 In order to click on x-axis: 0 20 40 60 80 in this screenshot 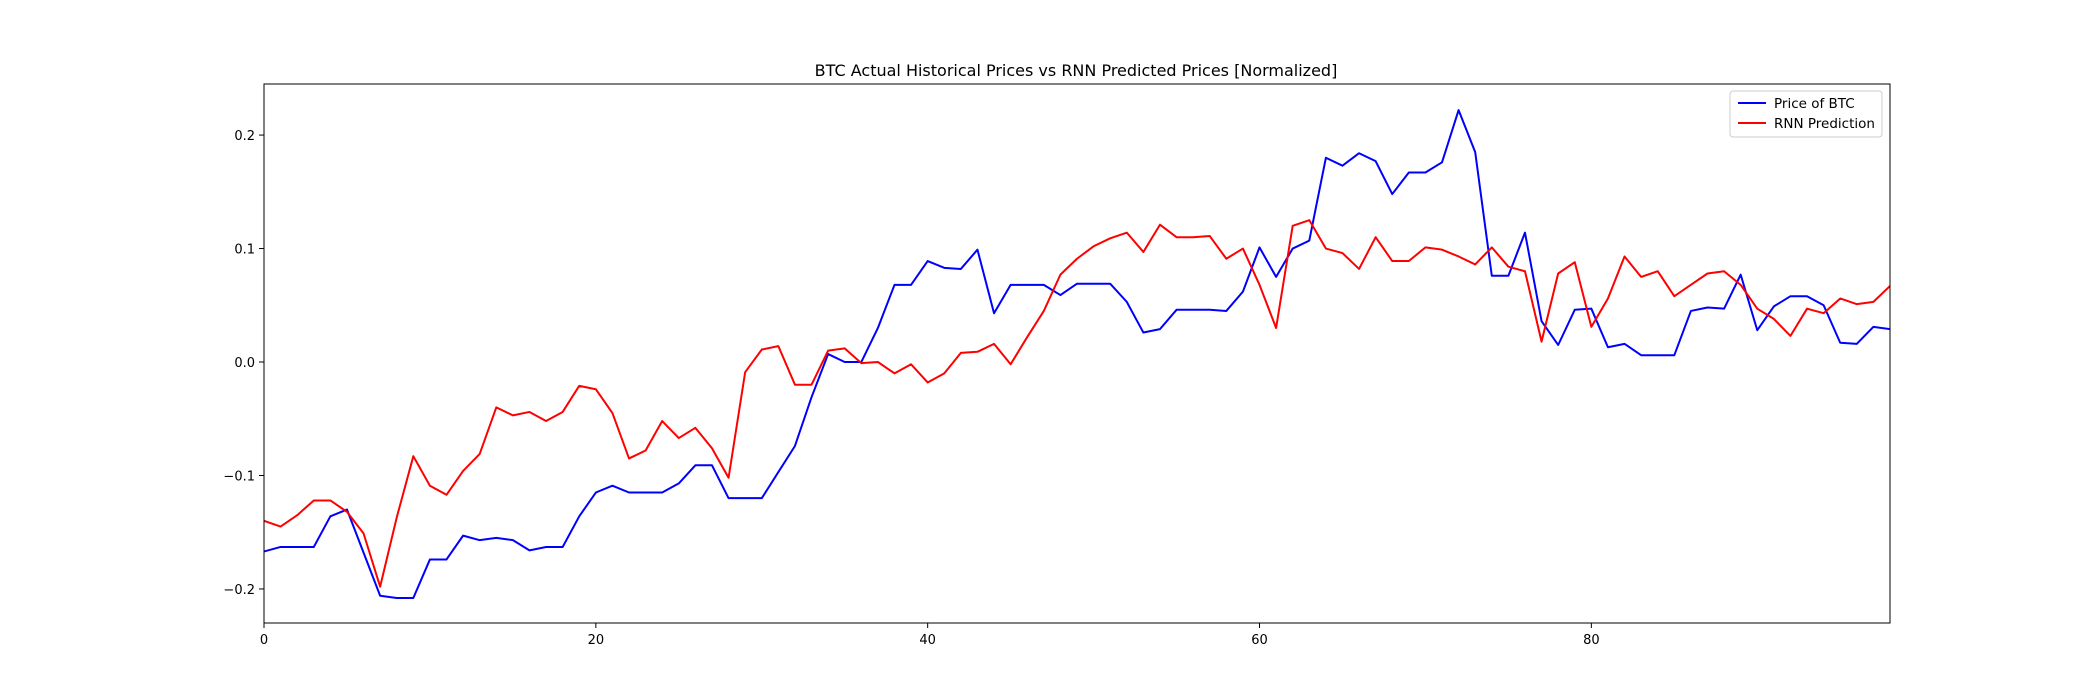, I will do `click(930, 635)`.